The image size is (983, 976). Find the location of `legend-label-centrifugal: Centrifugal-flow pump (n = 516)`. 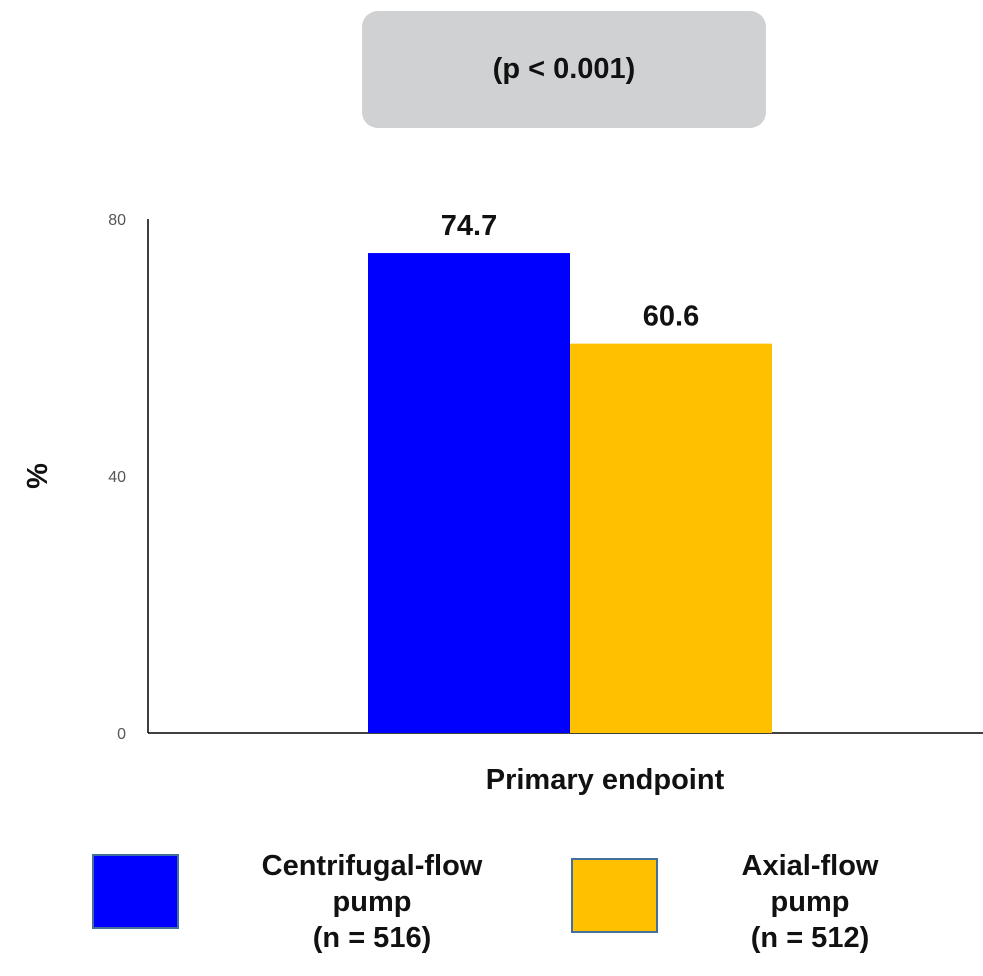

legend-label-centrifugal: Centrifugal-flow pump (n = 516) is located at coordinates (372, 902).